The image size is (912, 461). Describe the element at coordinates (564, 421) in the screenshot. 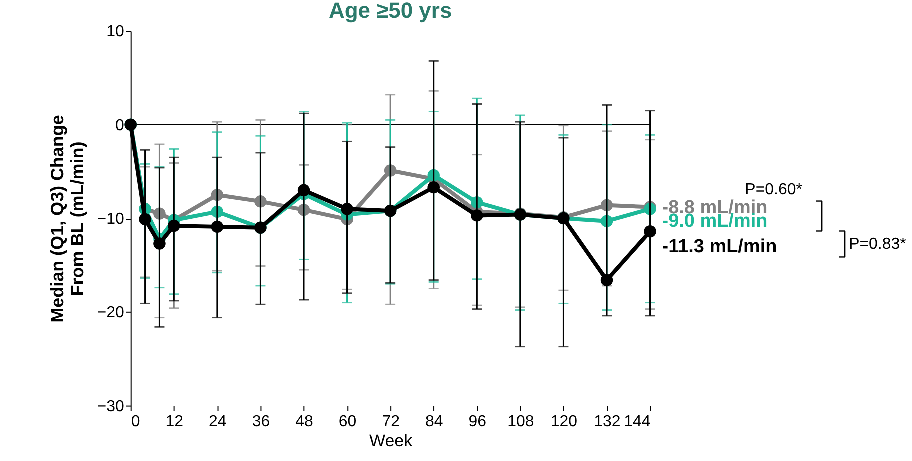

I see `x-tick-label: 120` at that location.